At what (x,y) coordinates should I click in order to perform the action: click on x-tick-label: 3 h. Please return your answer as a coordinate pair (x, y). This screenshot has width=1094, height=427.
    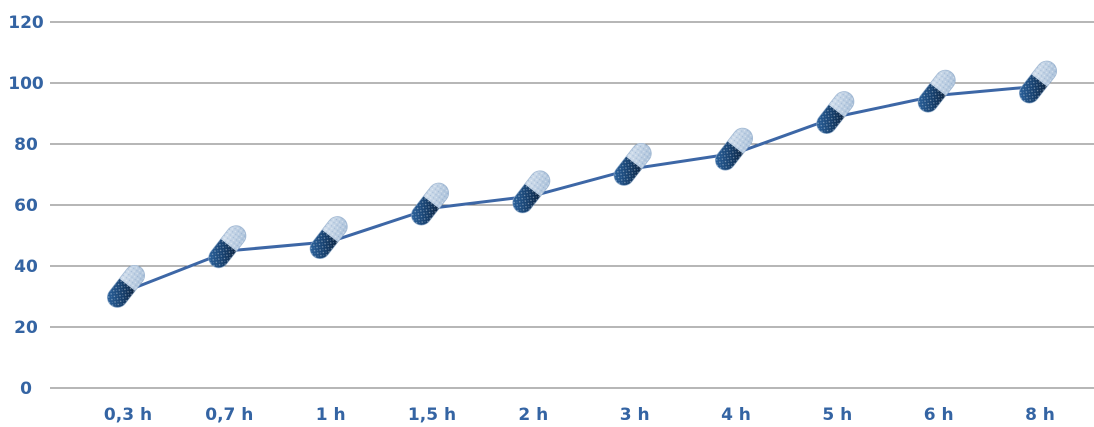
    Looking at the image, I should click on (635, 415).